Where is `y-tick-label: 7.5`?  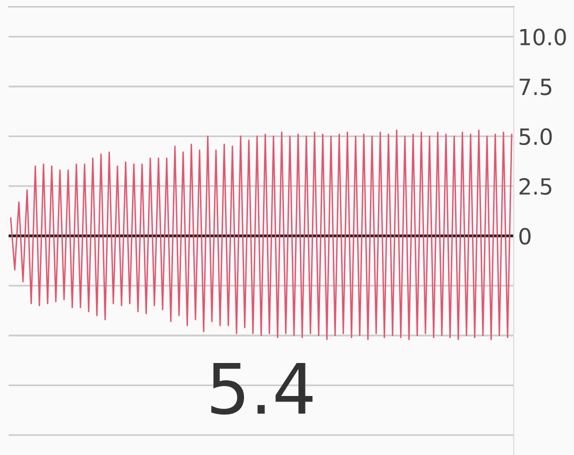
y-tick-label: 7.5 is located at coordinates (536, 87).